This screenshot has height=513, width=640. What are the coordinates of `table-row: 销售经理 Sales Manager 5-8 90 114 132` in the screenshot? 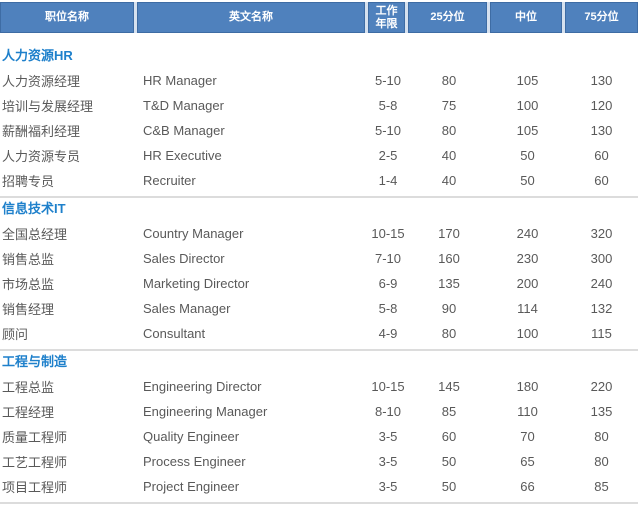 It's located at (319, 308).